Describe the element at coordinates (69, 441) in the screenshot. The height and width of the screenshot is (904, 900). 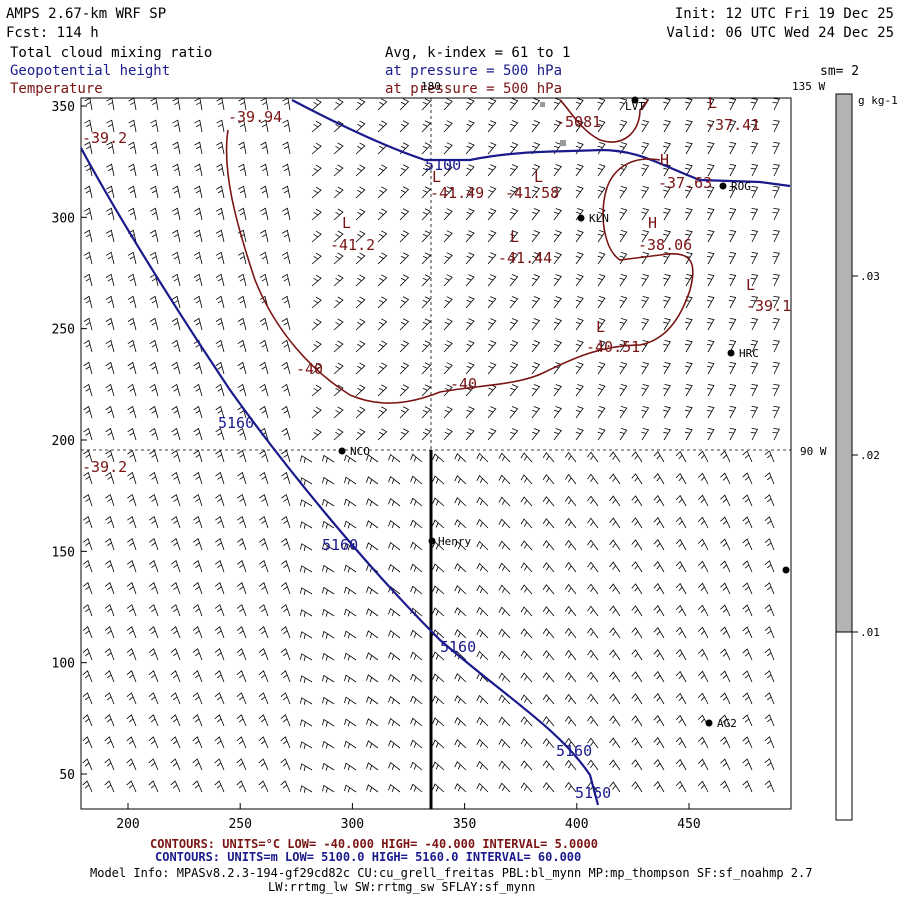
I see `y-axis: 350 300 250 200 150 100 50` at that location.